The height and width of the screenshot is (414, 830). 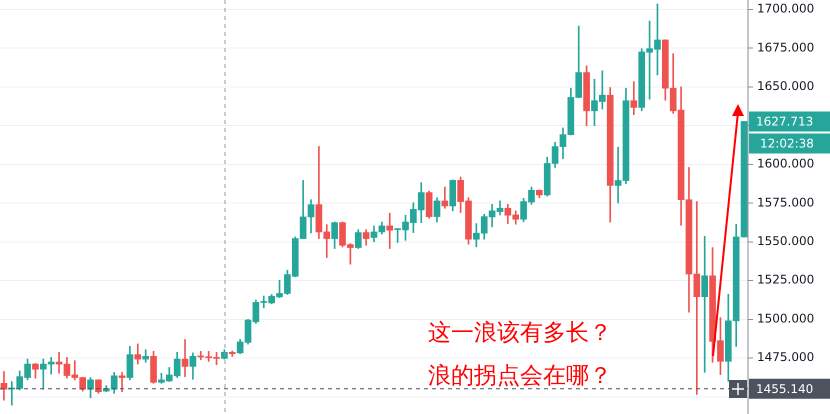 I want to click on y-tick-label: 1650.000, so click(x=785, y=86).